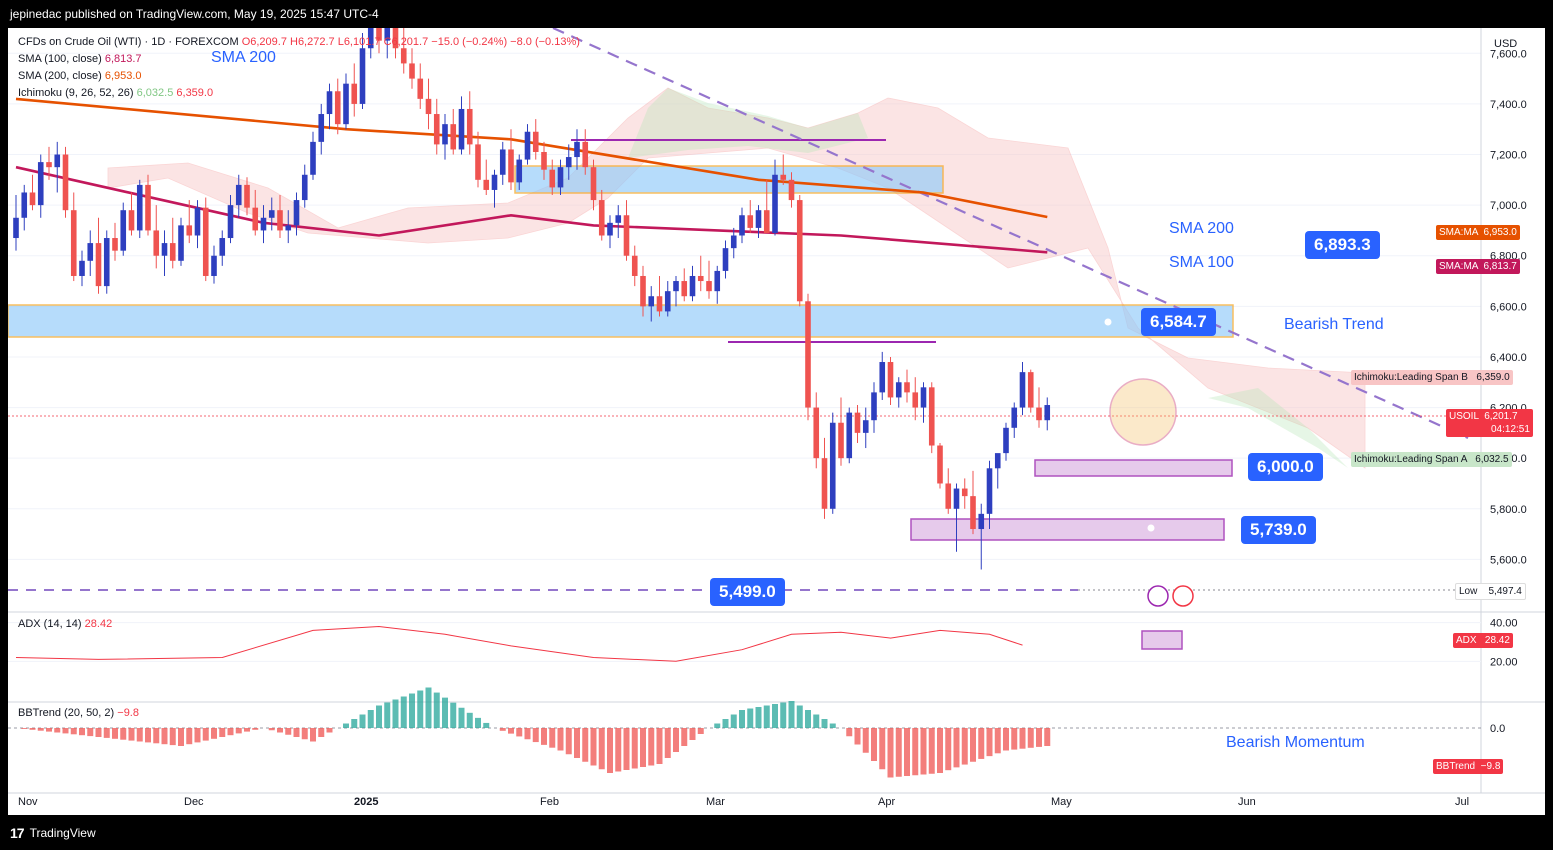  I want to click on spana-axis-val: 6,032.5, so click(1492, 459).